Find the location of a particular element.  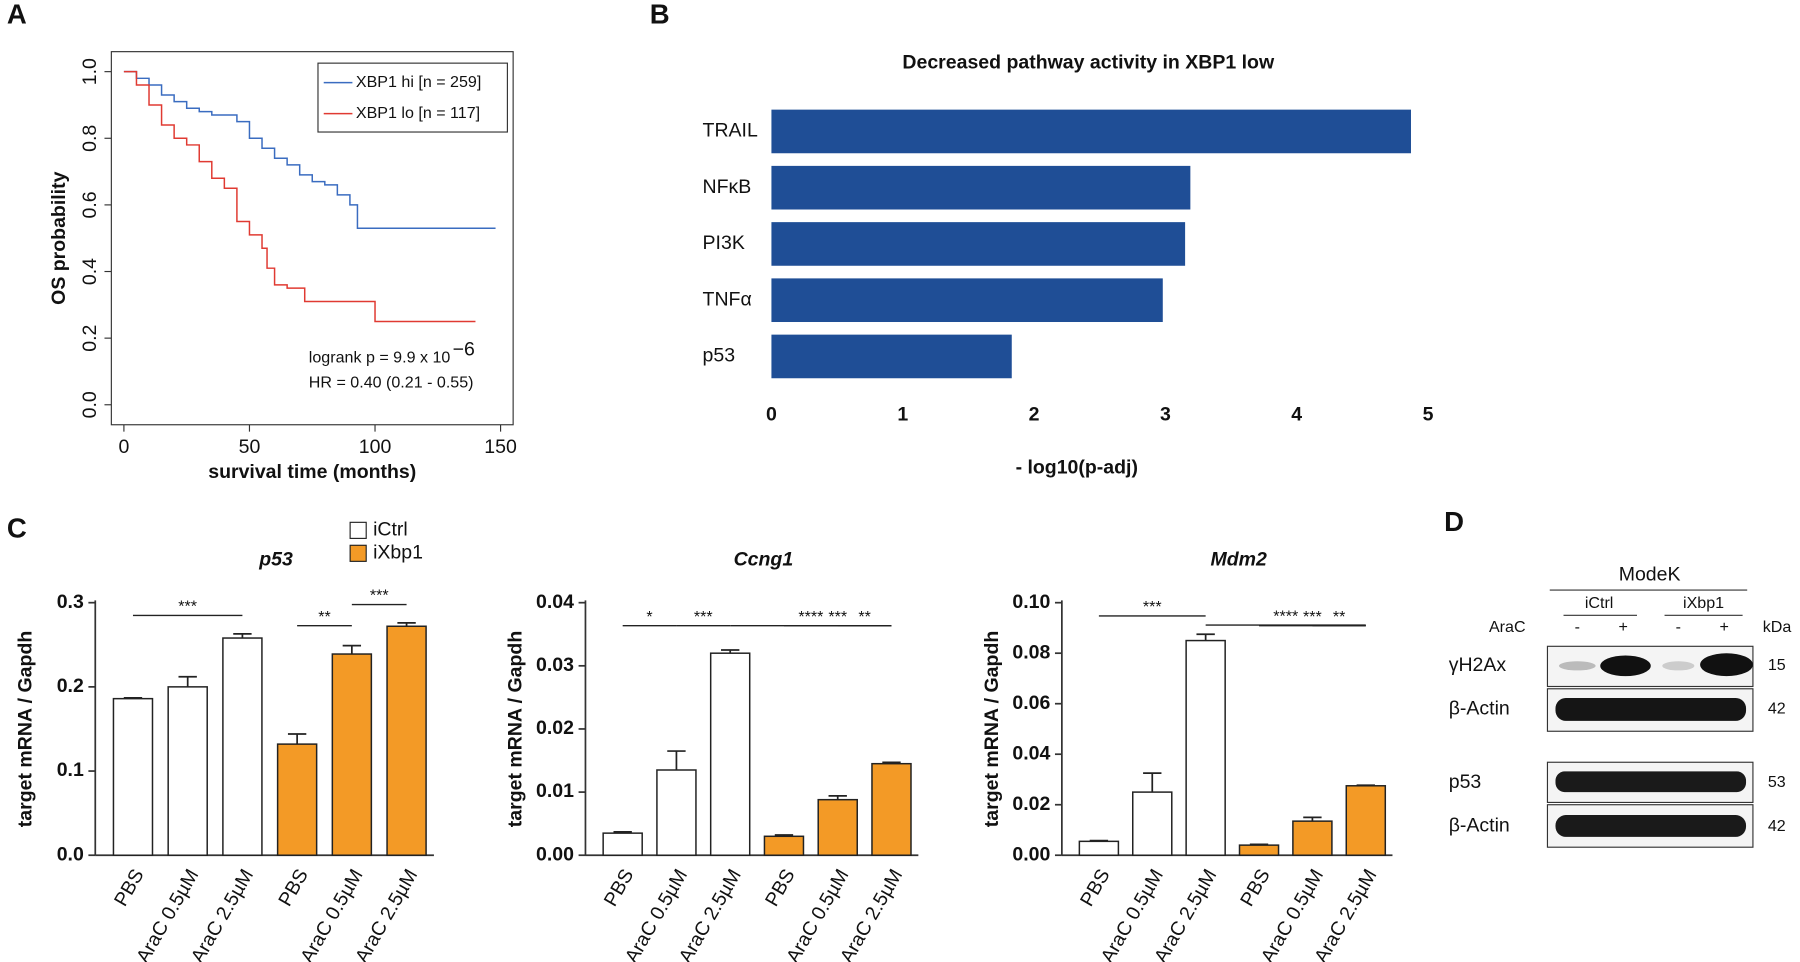

x-tick-label: 1 is located at coordinates (902, 415).